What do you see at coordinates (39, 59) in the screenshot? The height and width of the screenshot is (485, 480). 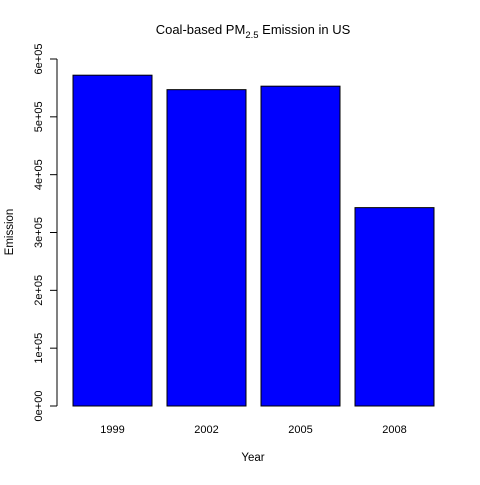 I see `y-tick-label: 6e+05` at bounding box center [39, 59].